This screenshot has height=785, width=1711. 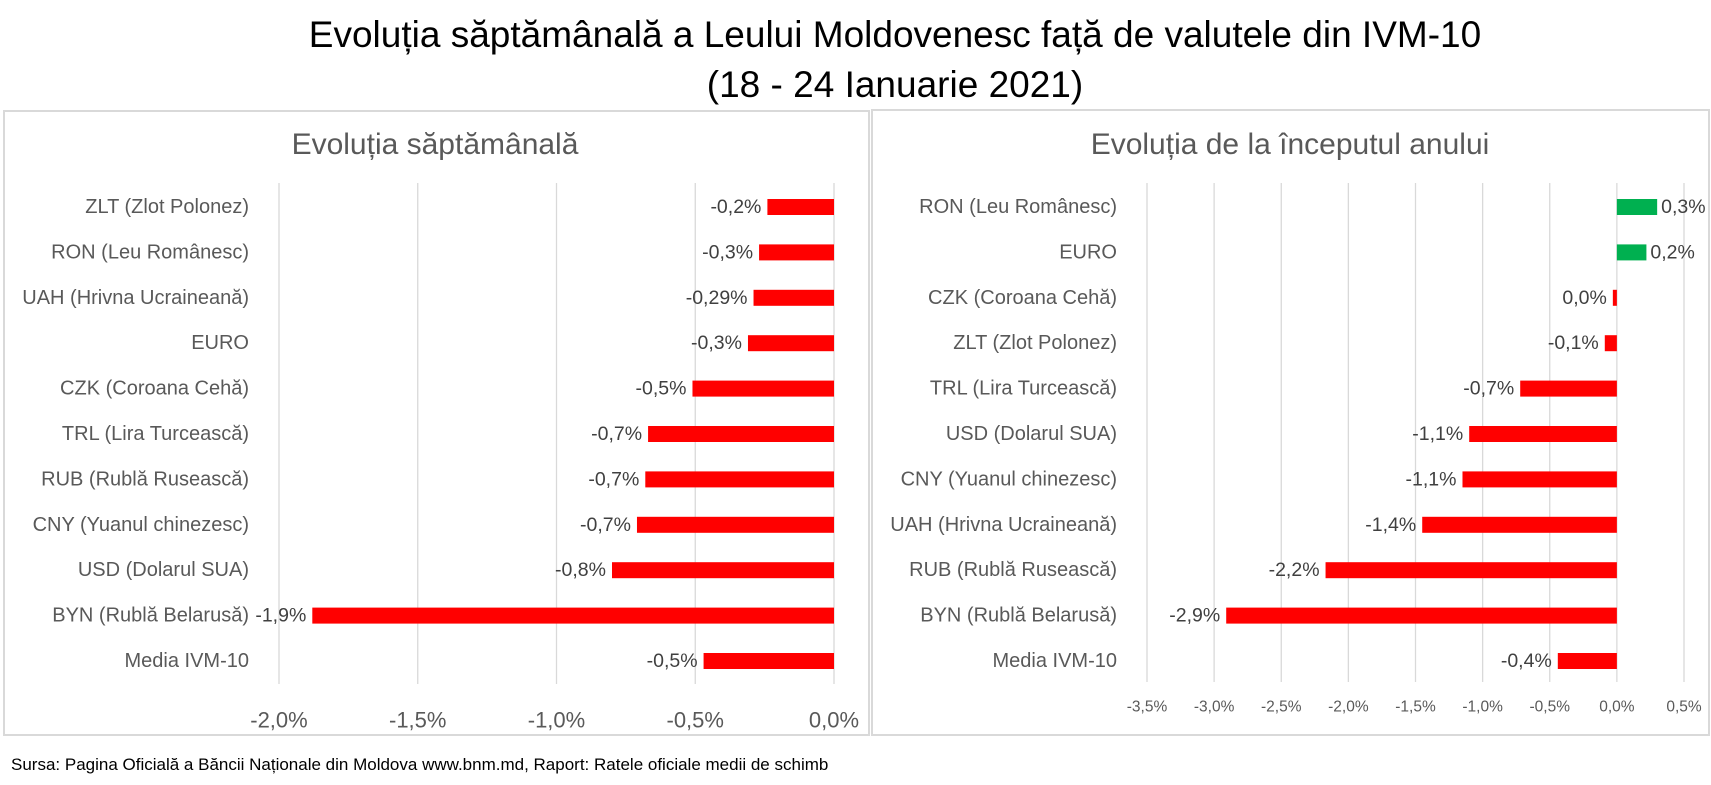 I want to click on data-label: 0,0%, so click(x=1584, y=298).